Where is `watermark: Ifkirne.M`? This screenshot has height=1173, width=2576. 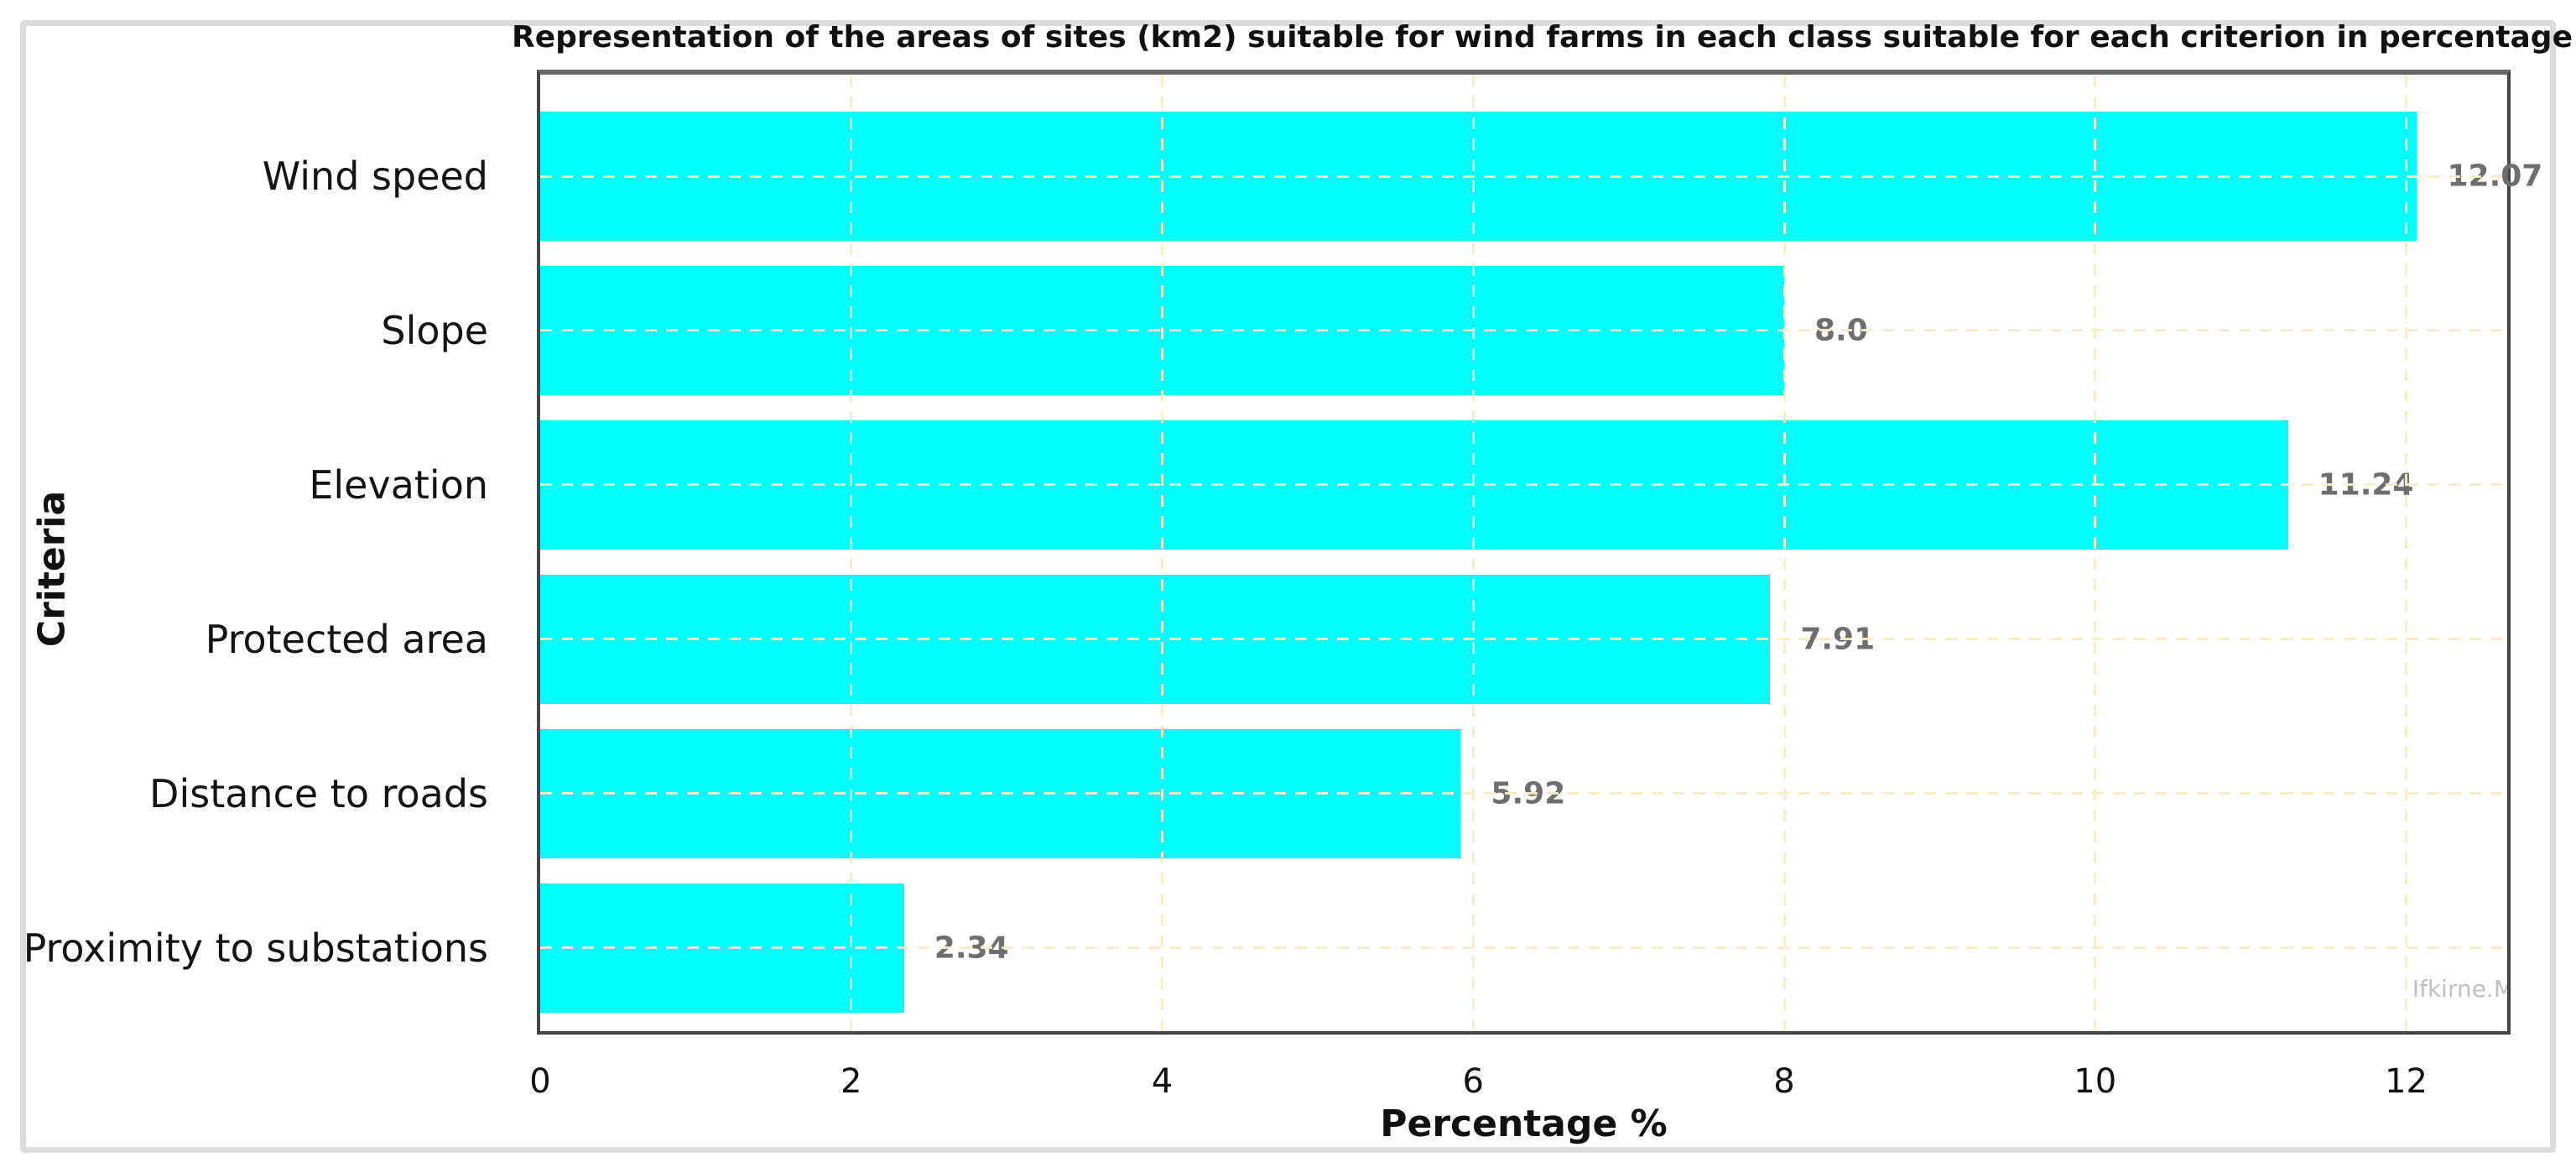
watermark: Ifkirne.M is located at coordinates (2461, 989).